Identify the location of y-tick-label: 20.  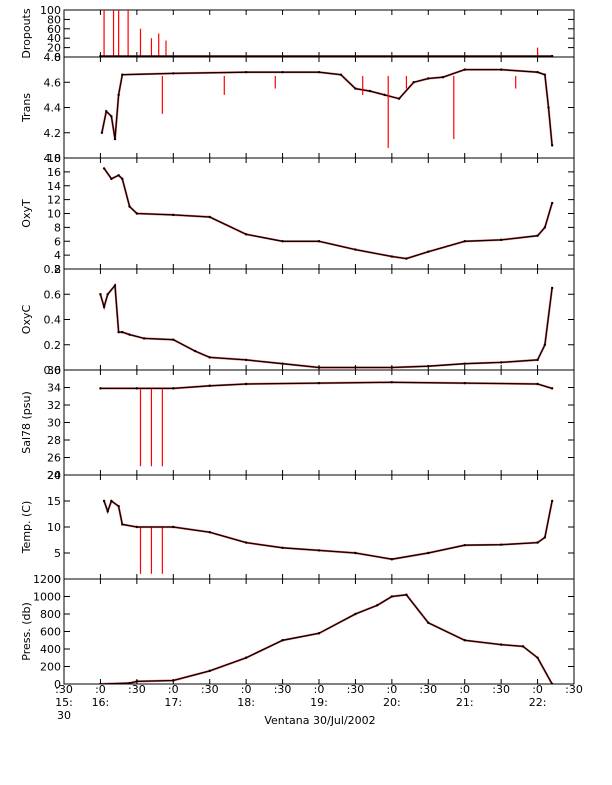
(54, 48).